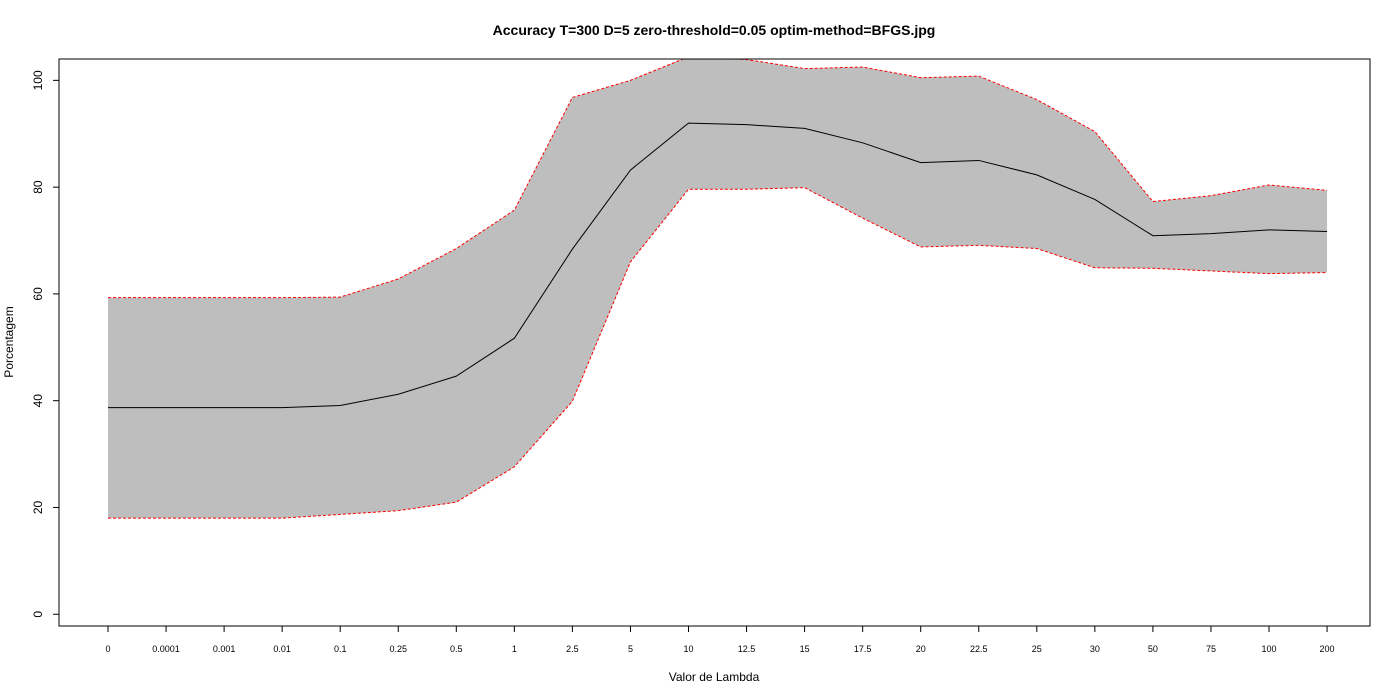  Describe the element at coordinates (38, 614) in the screenshot. I see `y-tick-label: 0` at that location.